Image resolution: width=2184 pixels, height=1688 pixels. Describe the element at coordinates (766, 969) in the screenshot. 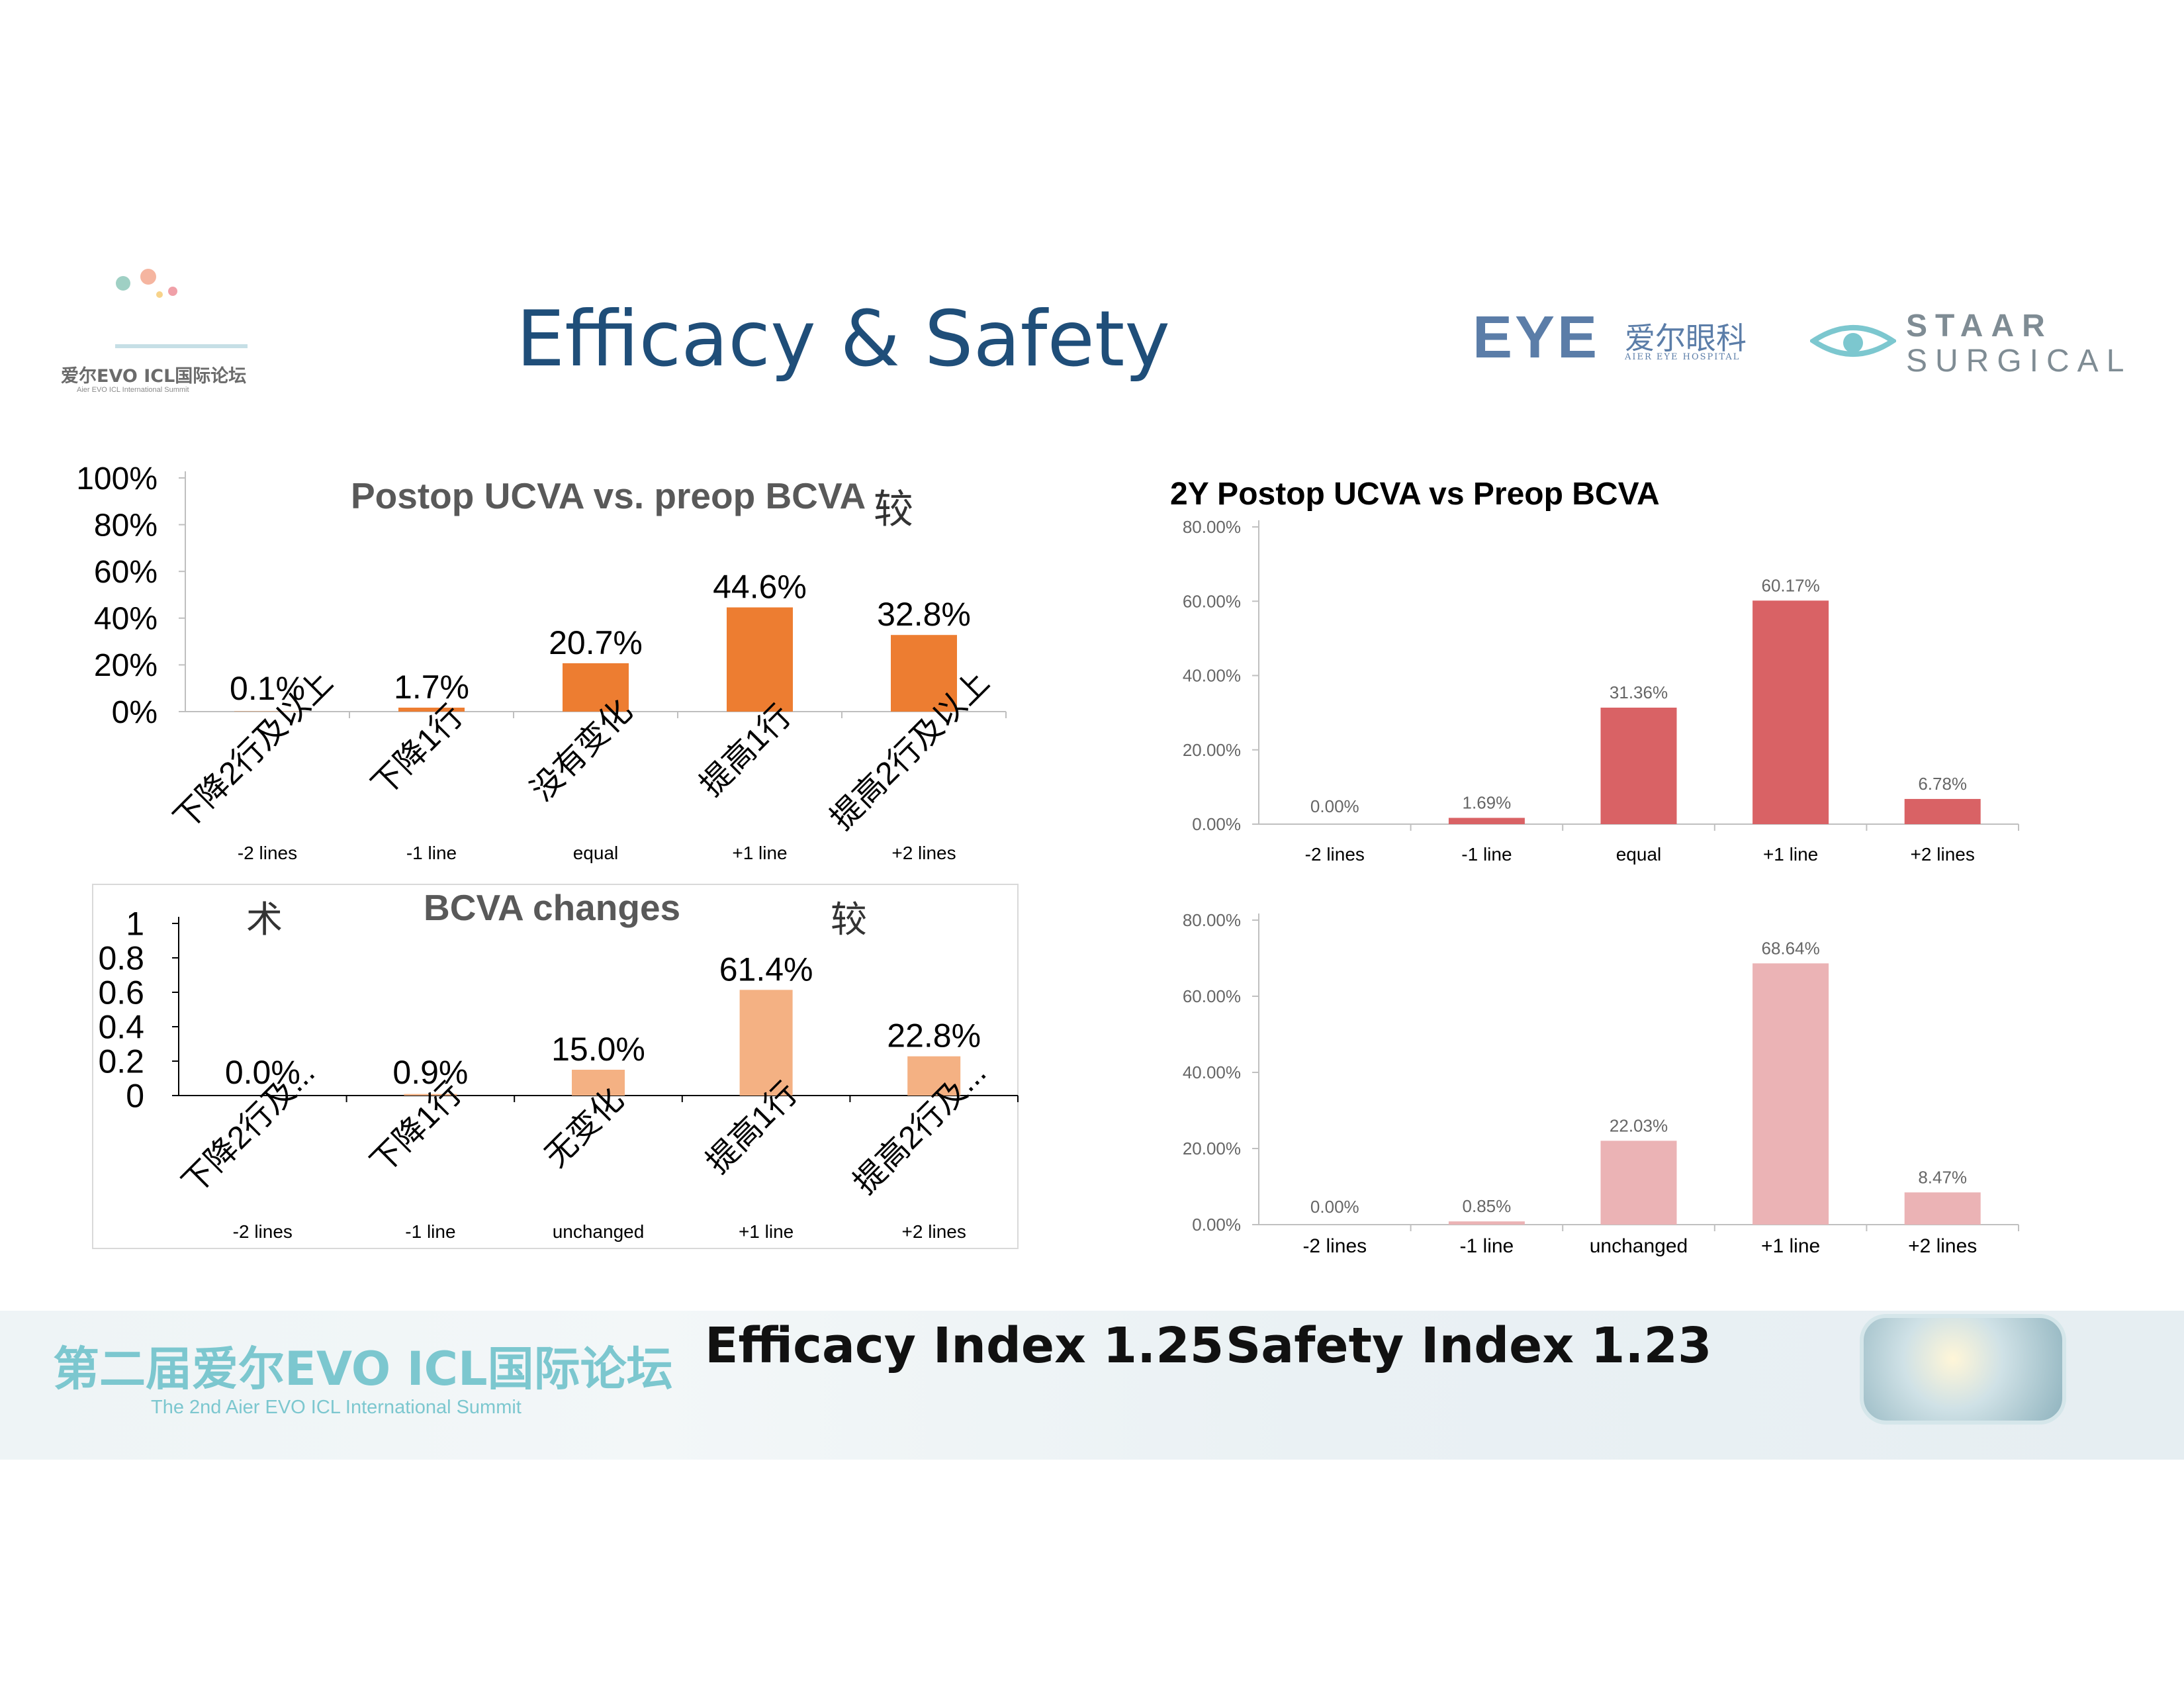

I see `data-label: 61.4%` at that location.